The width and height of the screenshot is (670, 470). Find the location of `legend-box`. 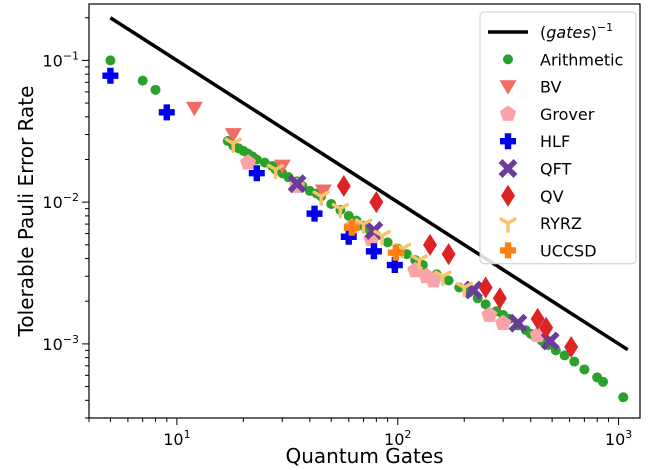

legend-box is located at coordinates (558, 138).